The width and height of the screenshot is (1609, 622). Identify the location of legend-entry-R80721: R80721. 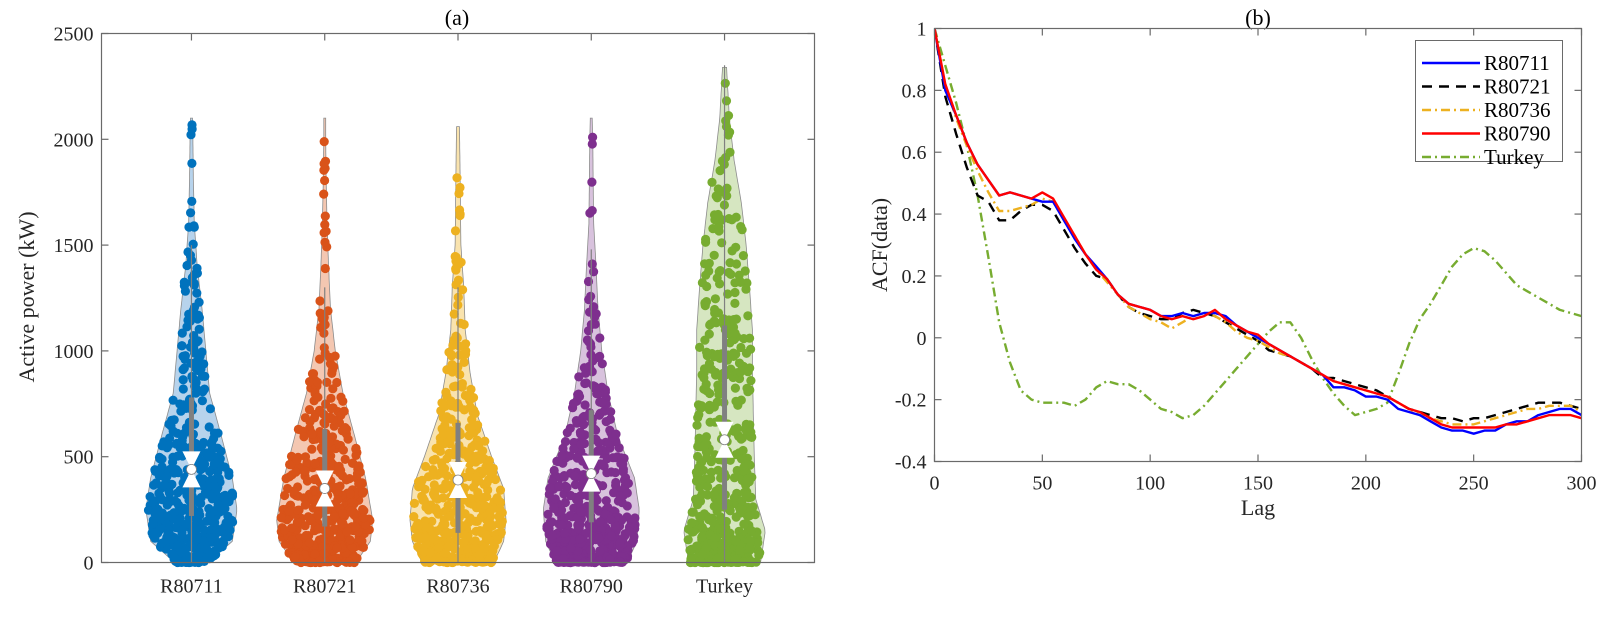
(1486, 87).